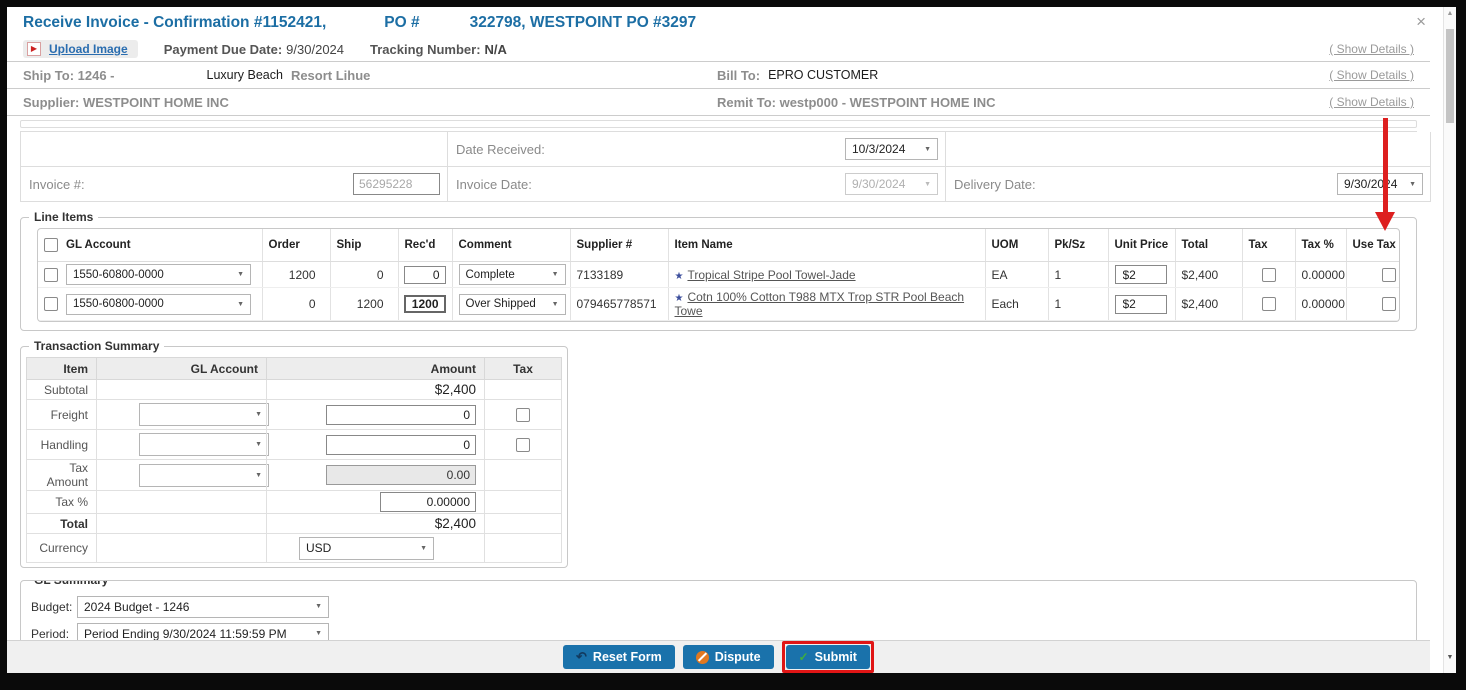 The height and width of the screenshot is (690, 1466). Describe the element at coordinates (61, 502) in the screenshot. I see `tax-pct-label: Tax %` at that location.